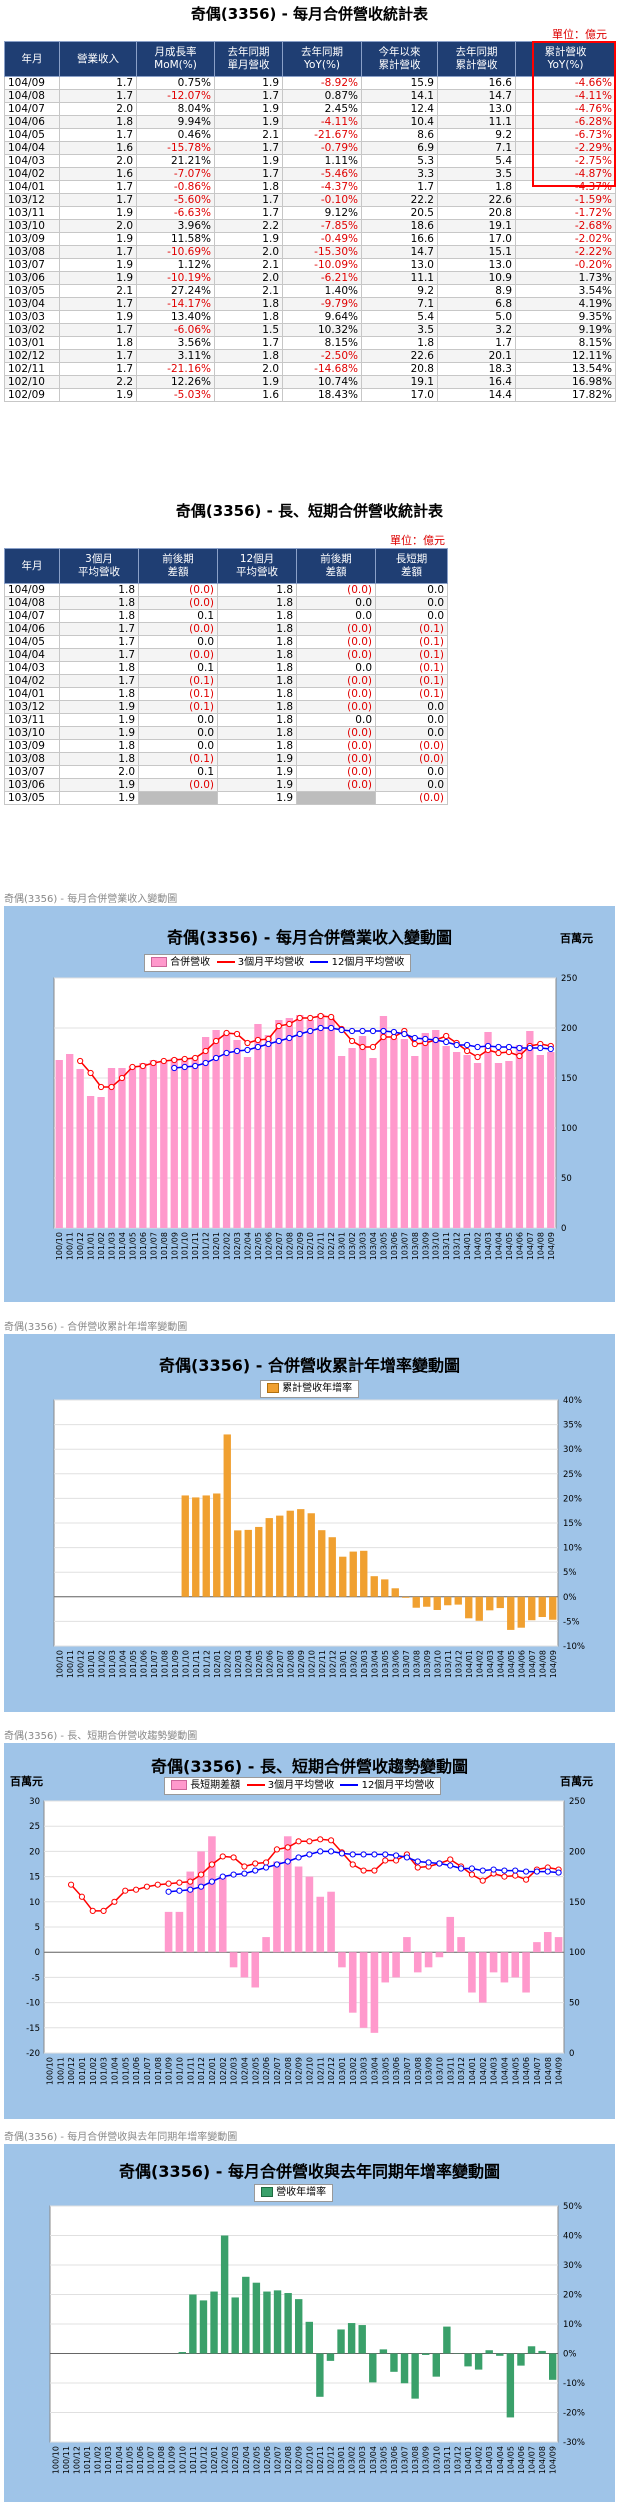 The height and width of the screenshot is (2505, 619). I want to click on x-tick-label: 101/05, so click(125, 2071).